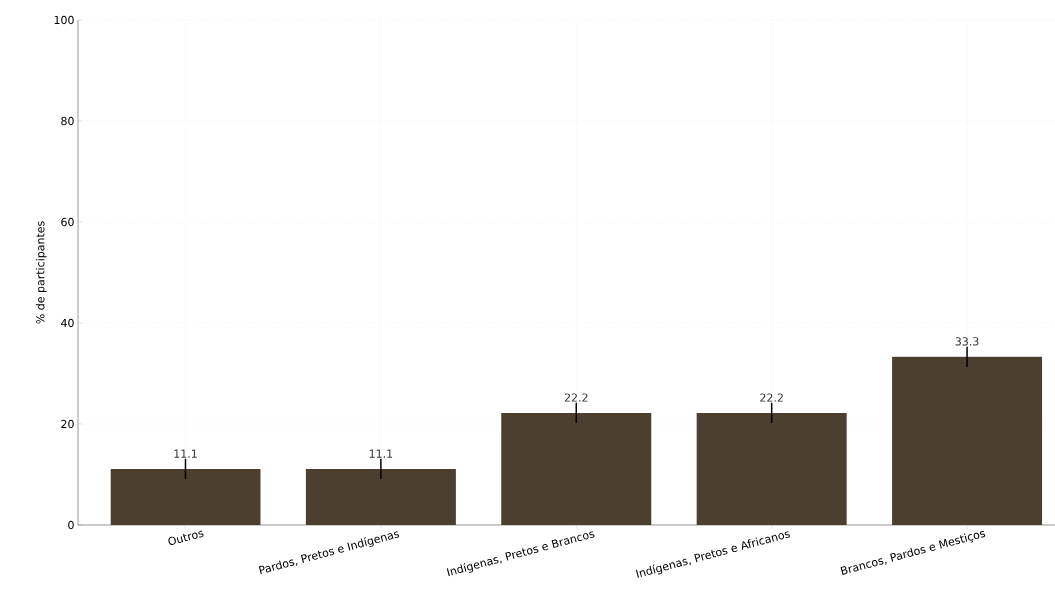 The height and width of the screenshot is (613, 1055). Describe the element at coordinates (67, 222) in the screenshot. I see `y-tick-label: 60` at that location.